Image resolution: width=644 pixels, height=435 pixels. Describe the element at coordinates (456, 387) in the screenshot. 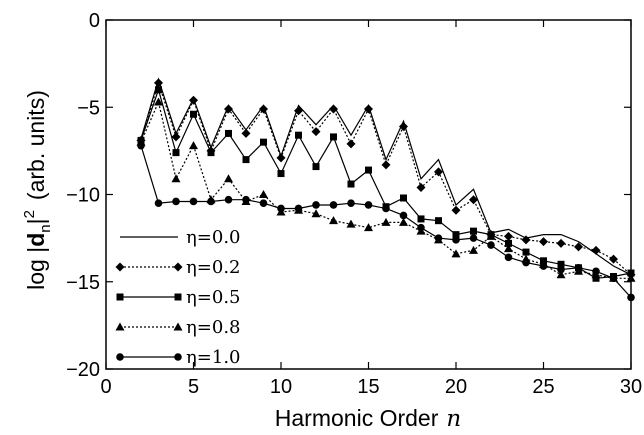

I see `x-tick-label: 20` at that location.